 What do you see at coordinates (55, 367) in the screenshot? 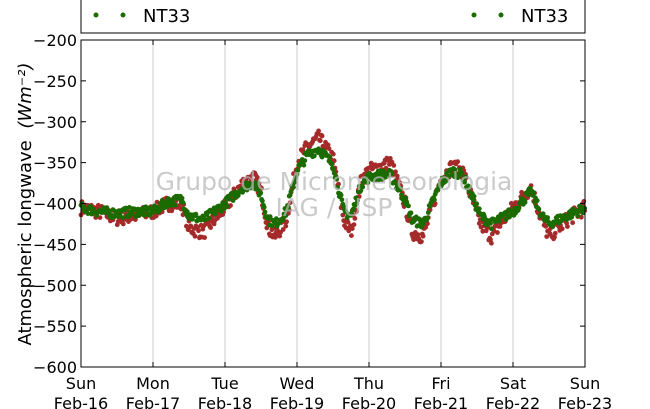
I see `y-tick-label: −600` at bounding box center [55, 367].